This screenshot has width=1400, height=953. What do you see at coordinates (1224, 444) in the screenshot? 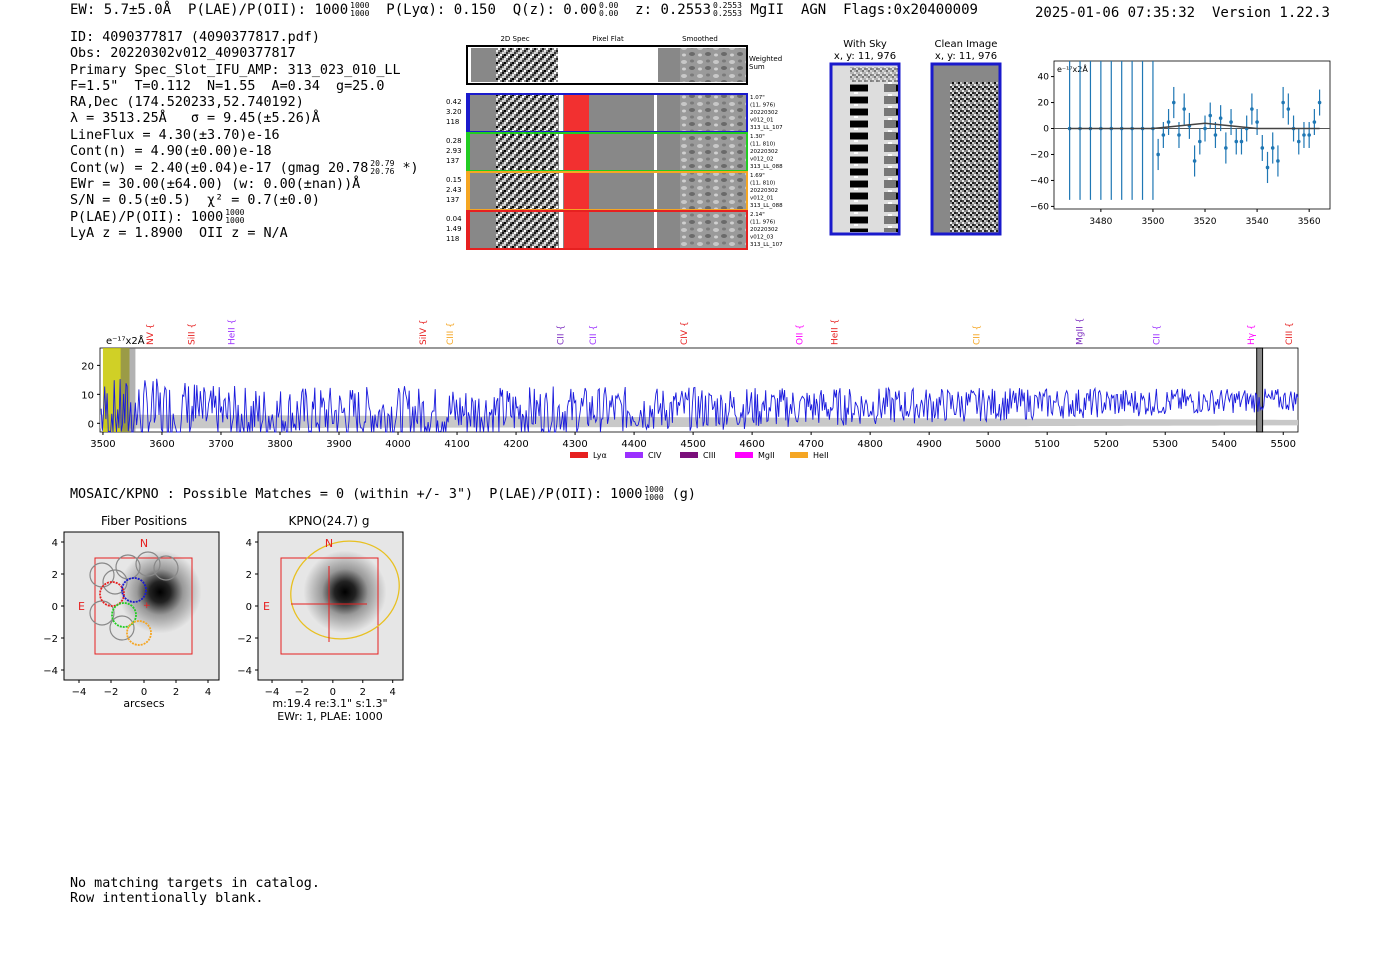
I see `spectrum-xtick-label: 5400` at bounding box center [1224, 444].